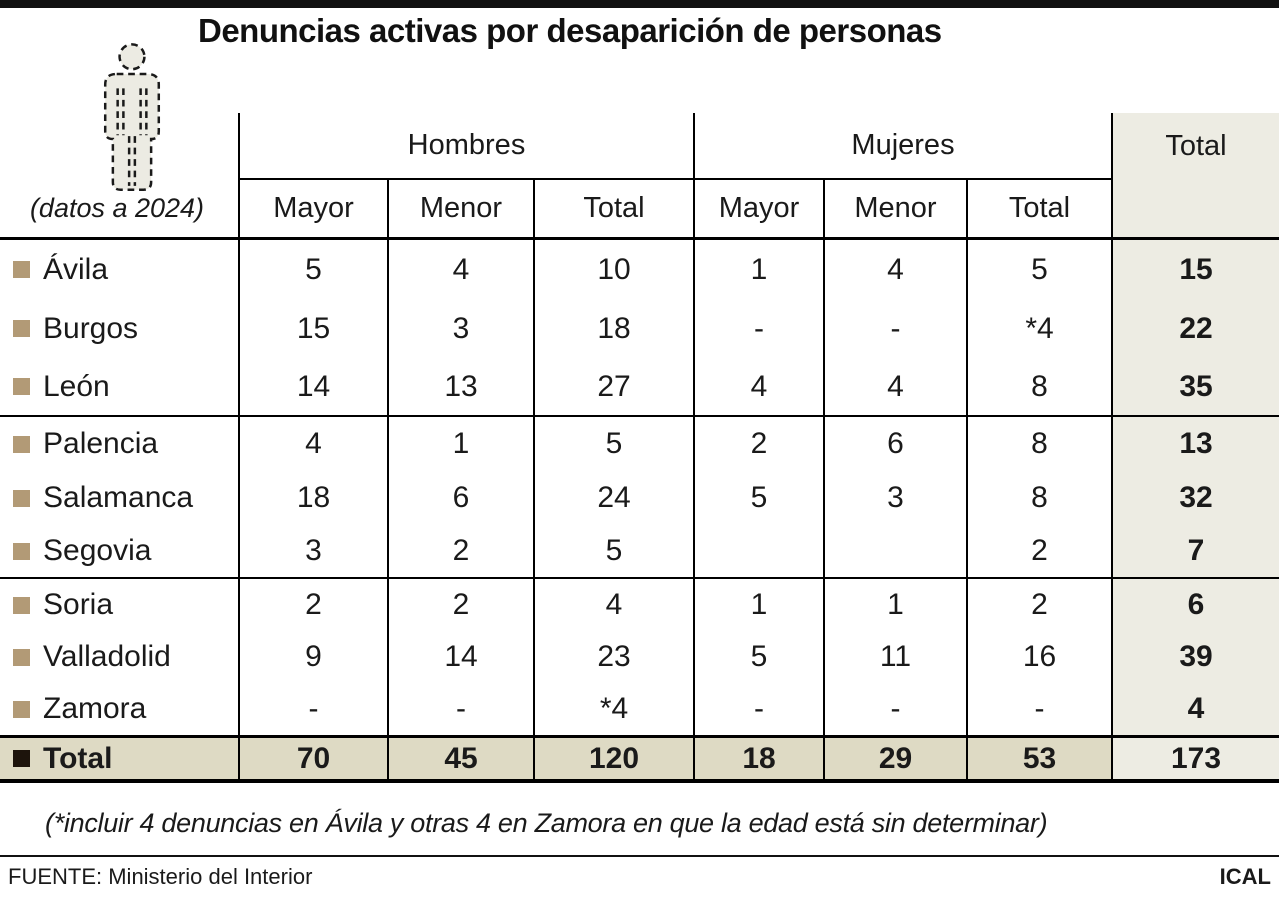 This screenshot has height=899, width=1279. What do you see at coordinates (613, 386) in the screenshot?
I see `value-cell: 27` at bounding box center [613, 386].